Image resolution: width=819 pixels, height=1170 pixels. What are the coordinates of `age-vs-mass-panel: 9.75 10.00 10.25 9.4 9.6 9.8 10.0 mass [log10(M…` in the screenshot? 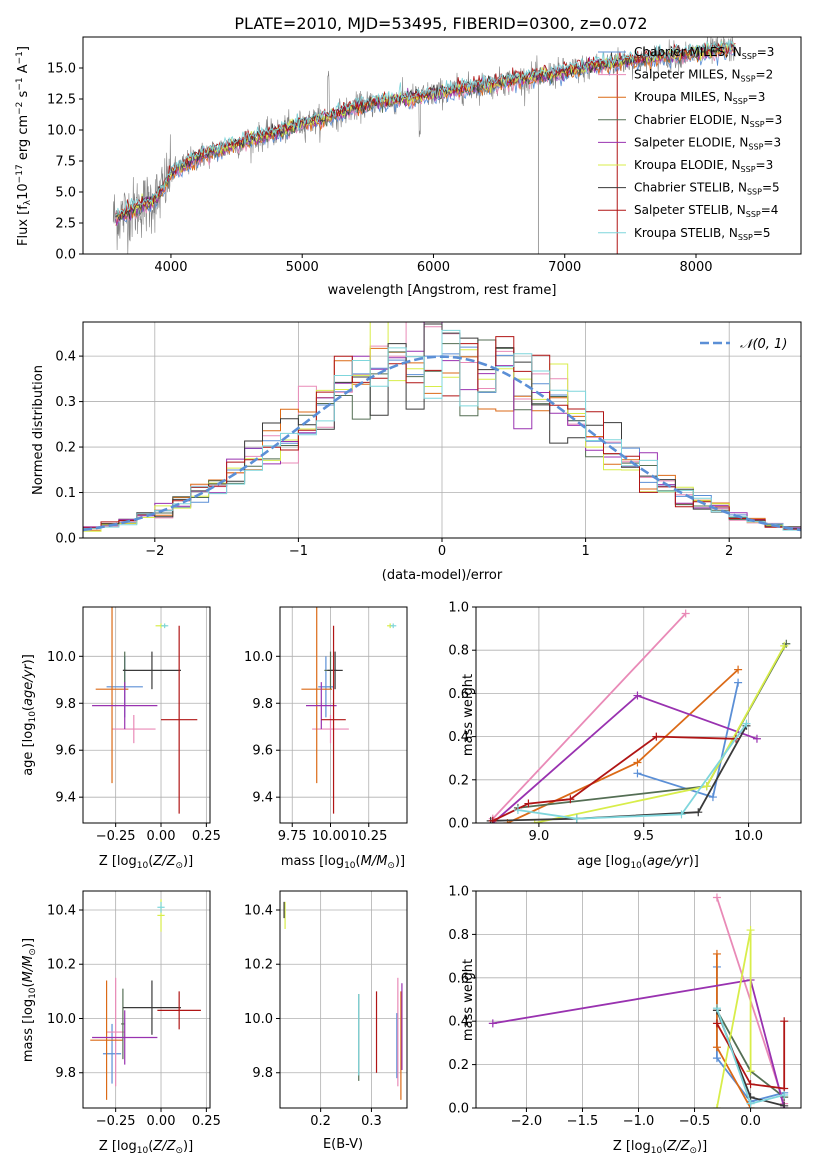 It's located at (326, 738).